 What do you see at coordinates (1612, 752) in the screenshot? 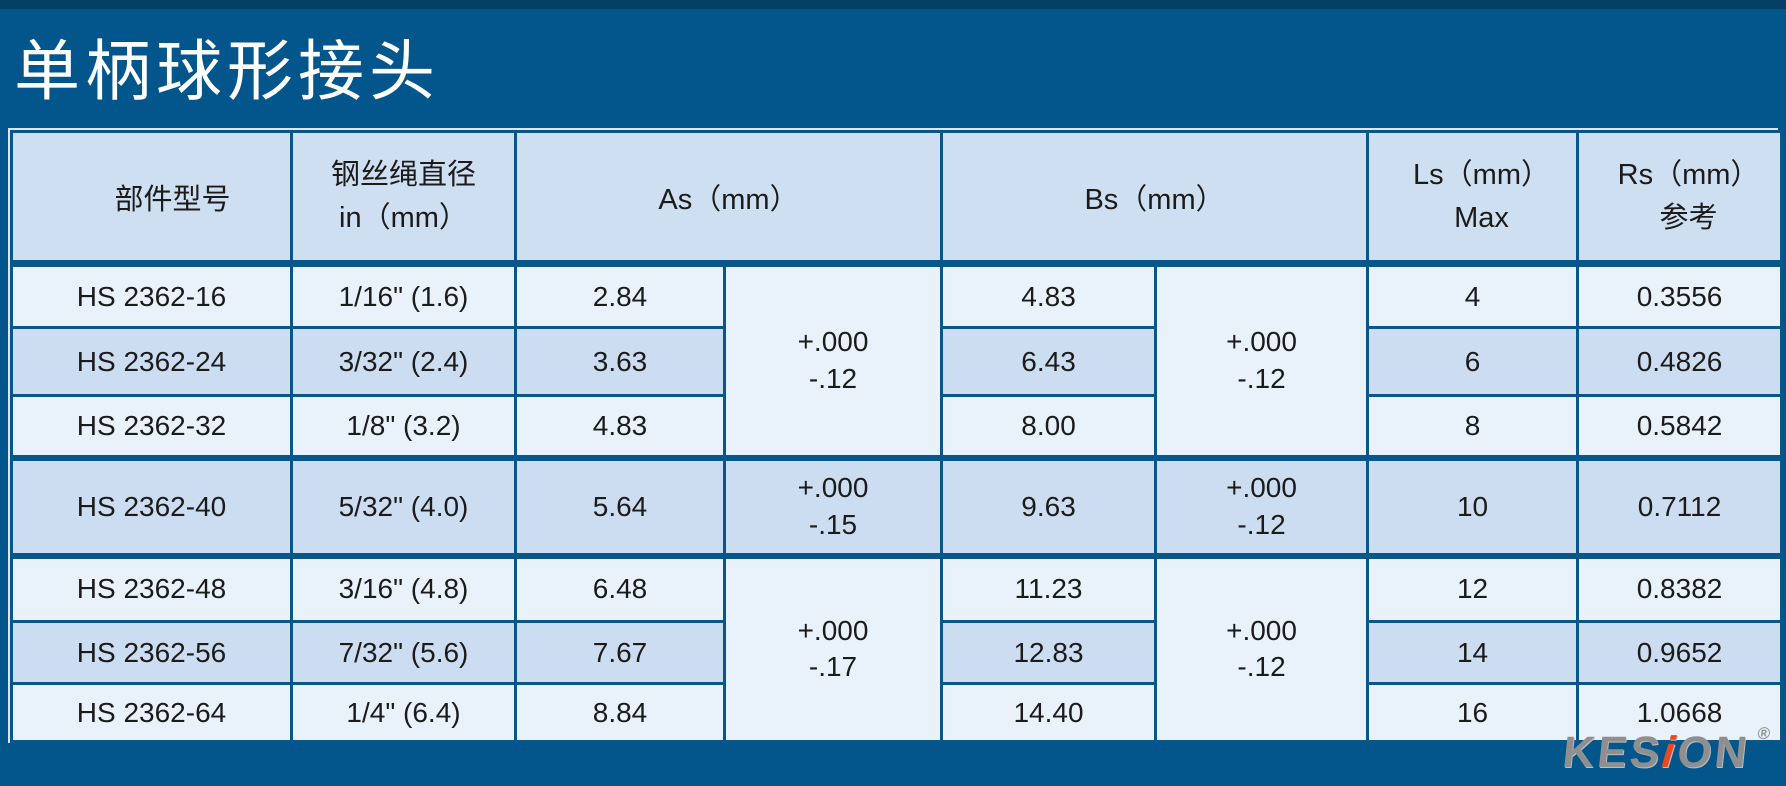
I see `watermark-text: KES` at bounding box center [1612, 752].